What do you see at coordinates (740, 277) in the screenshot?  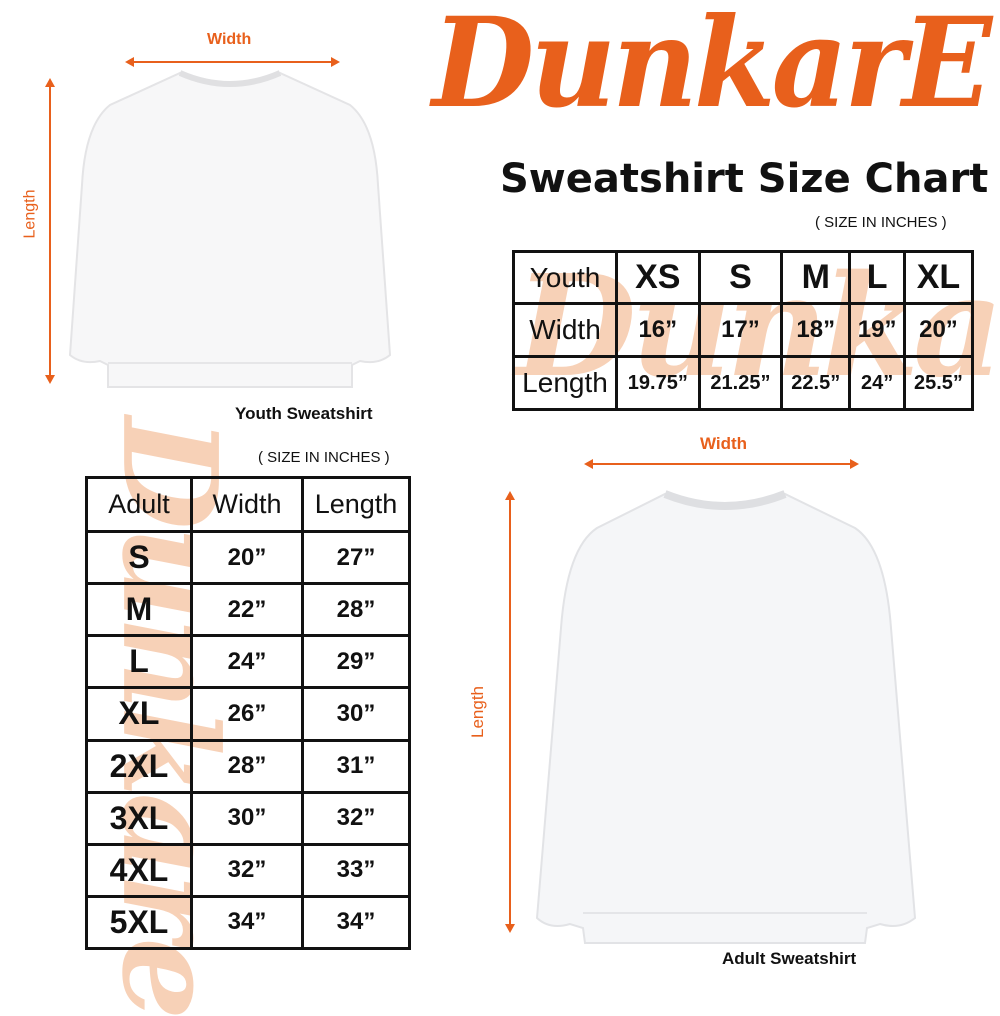 I see `youth-header-cell: S` at bounding box center [740, 277].